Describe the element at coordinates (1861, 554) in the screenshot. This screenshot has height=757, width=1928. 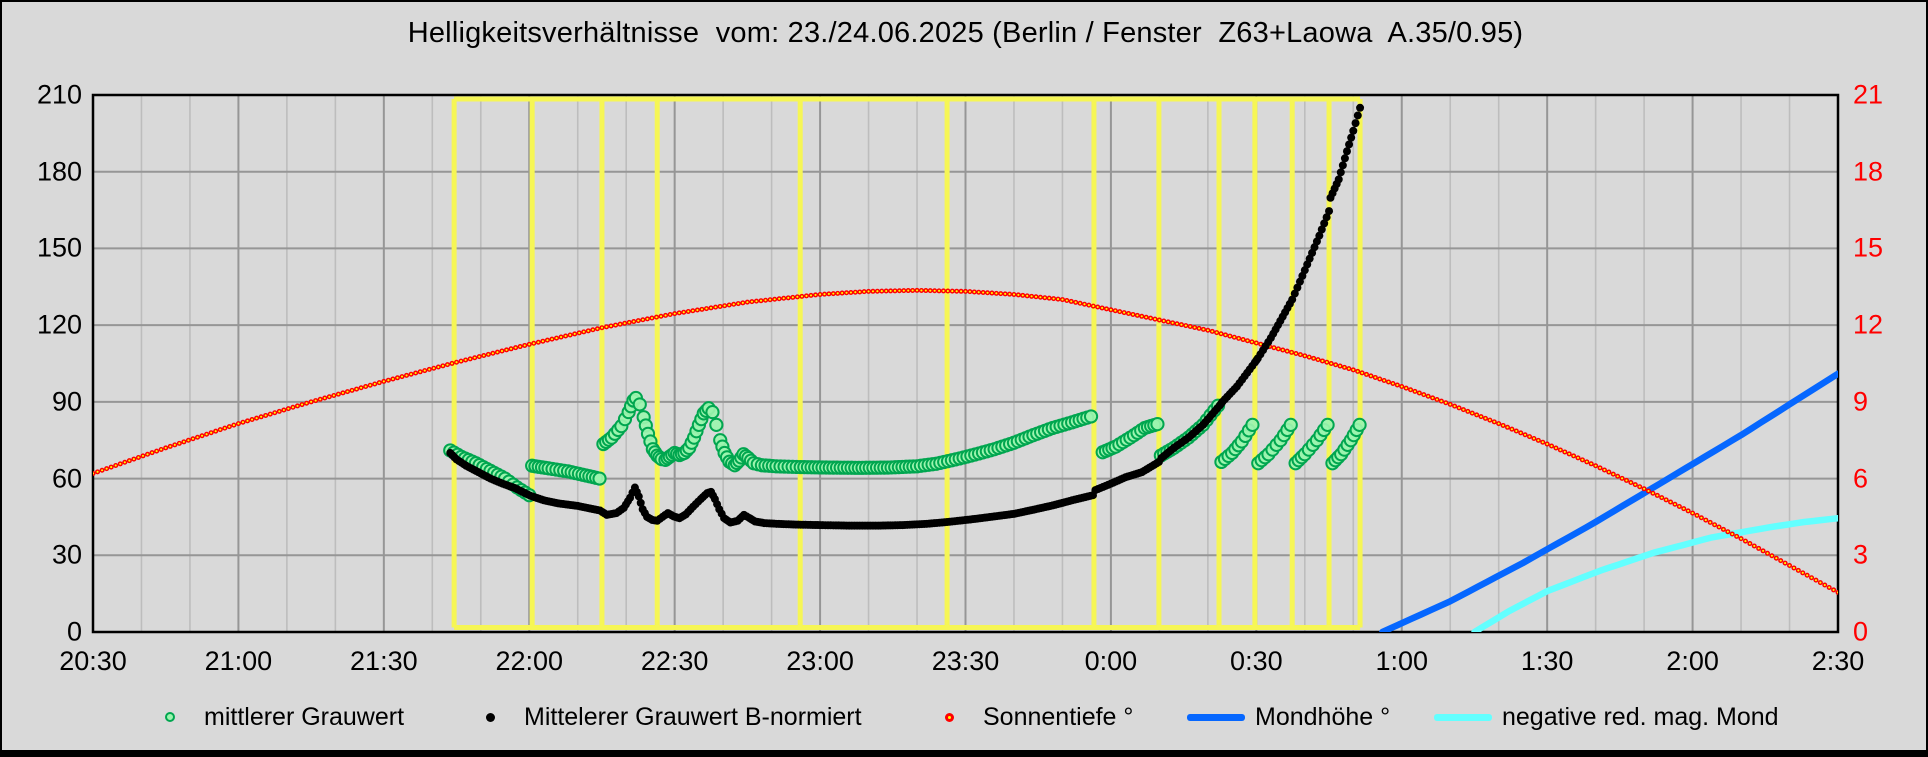
I see `y-right-tick-label: 3` at that location.